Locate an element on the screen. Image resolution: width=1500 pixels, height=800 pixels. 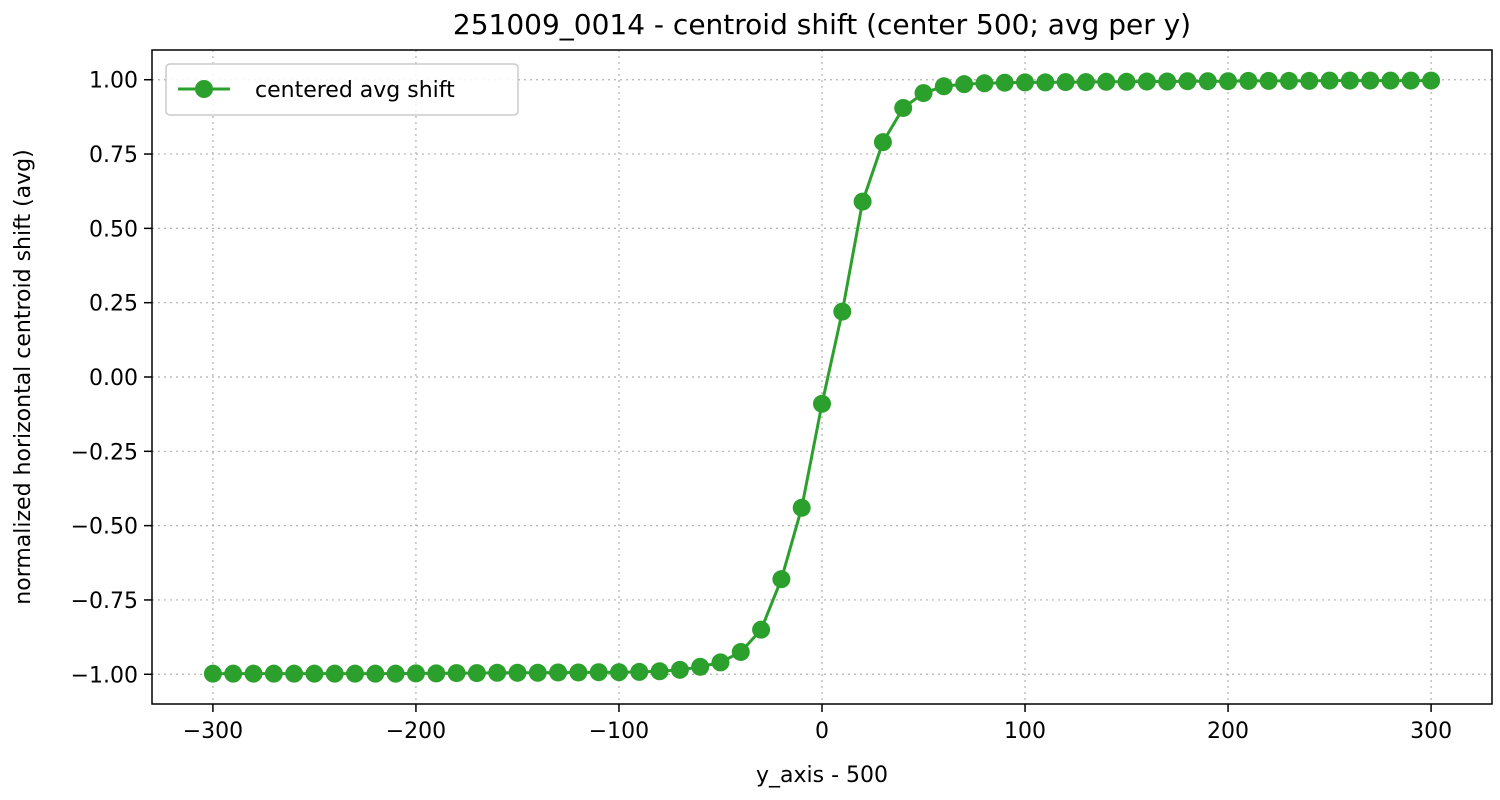
x-axis-label: y_axis - 500 is located at coordinates (822, 775).